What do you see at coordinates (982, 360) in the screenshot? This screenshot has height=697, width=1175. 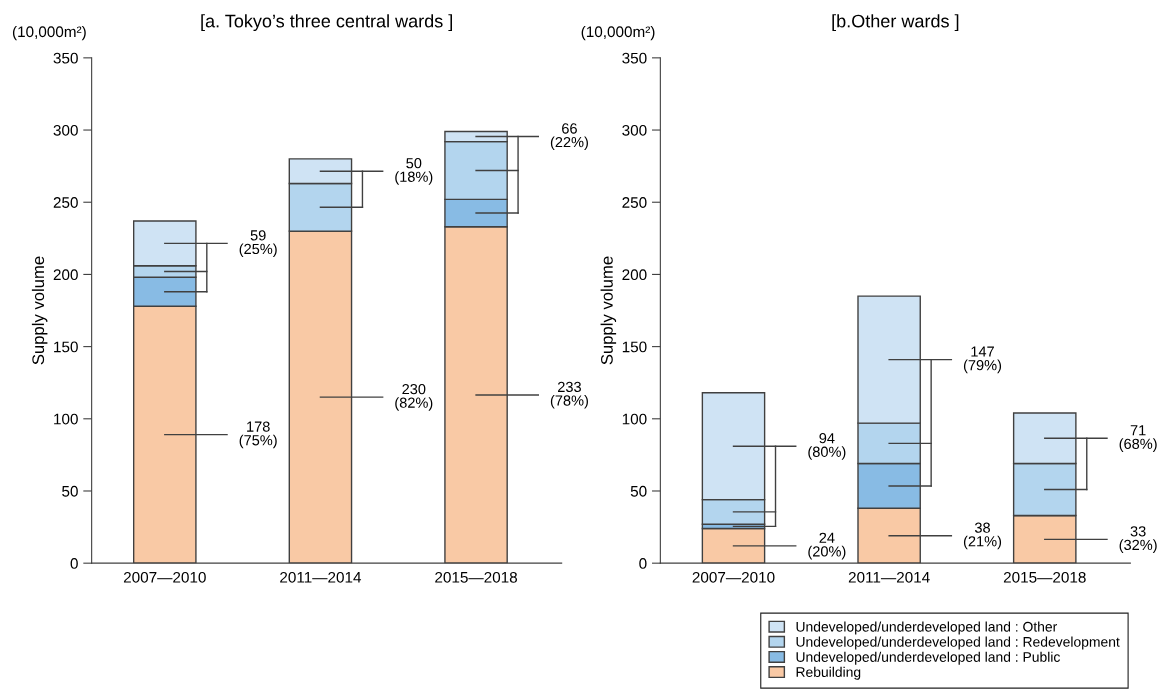 I see `annotation: 147 (79%)` at bounding box center [982, 360].